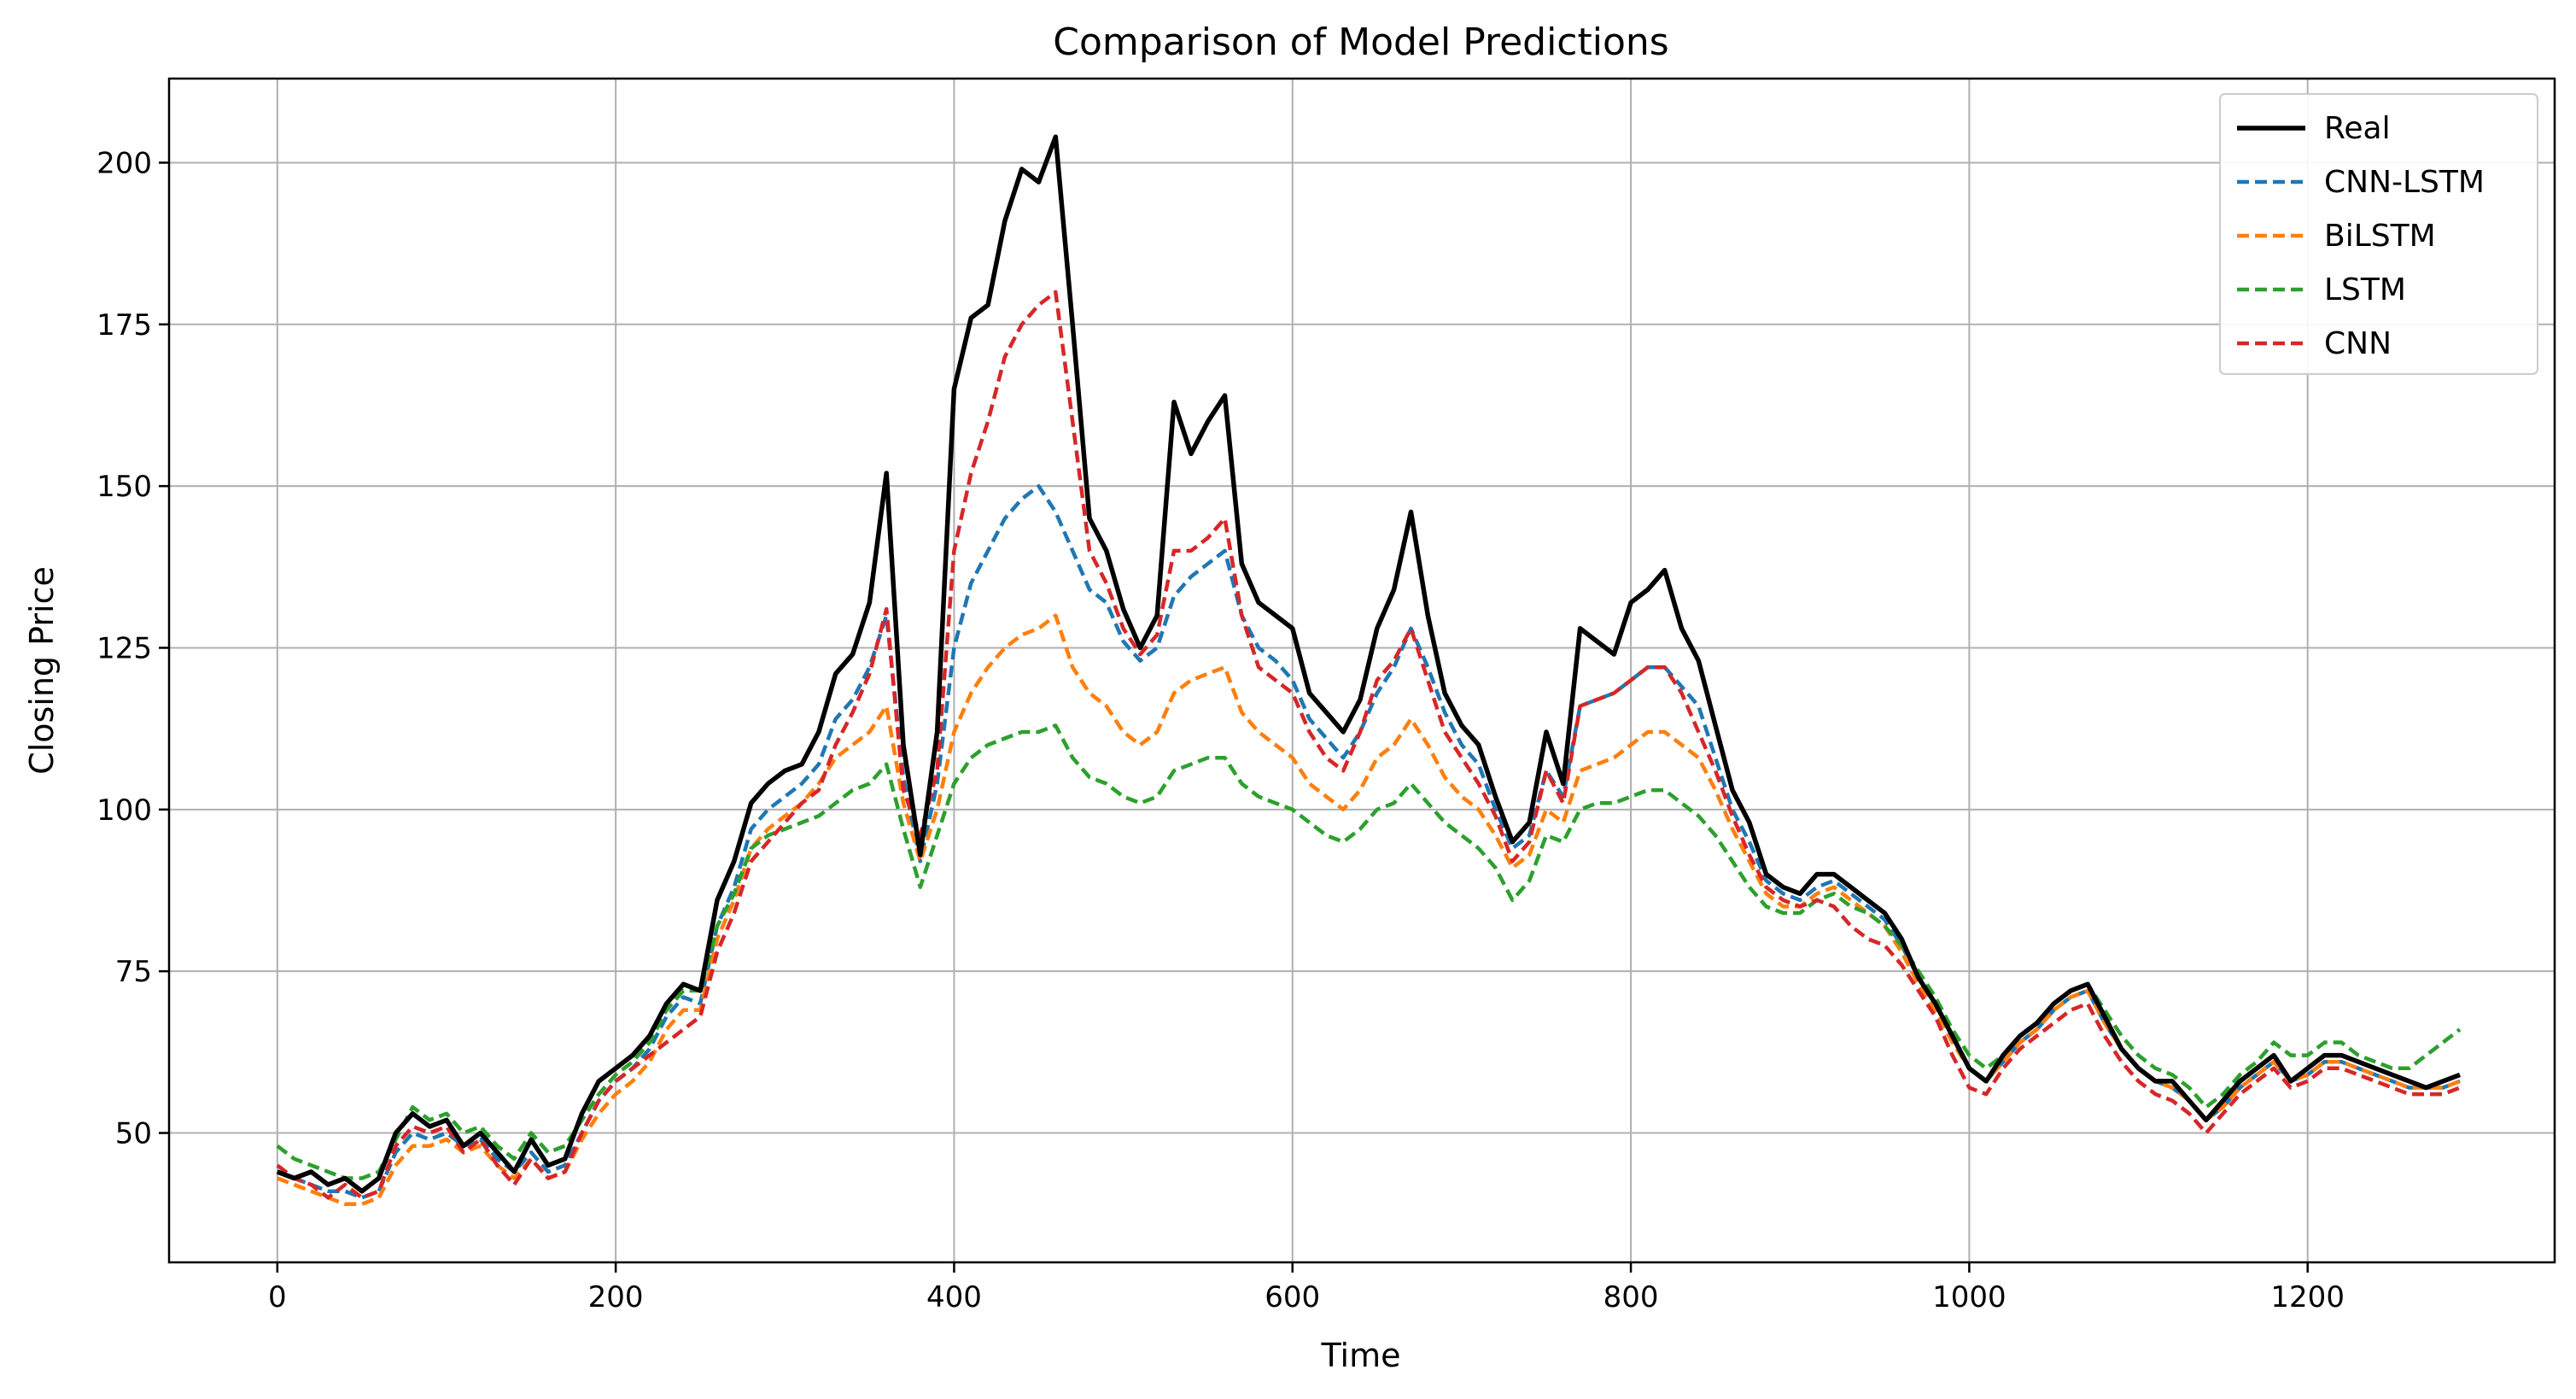  I want to click on legend-label: CNN, so click(2358, 343).